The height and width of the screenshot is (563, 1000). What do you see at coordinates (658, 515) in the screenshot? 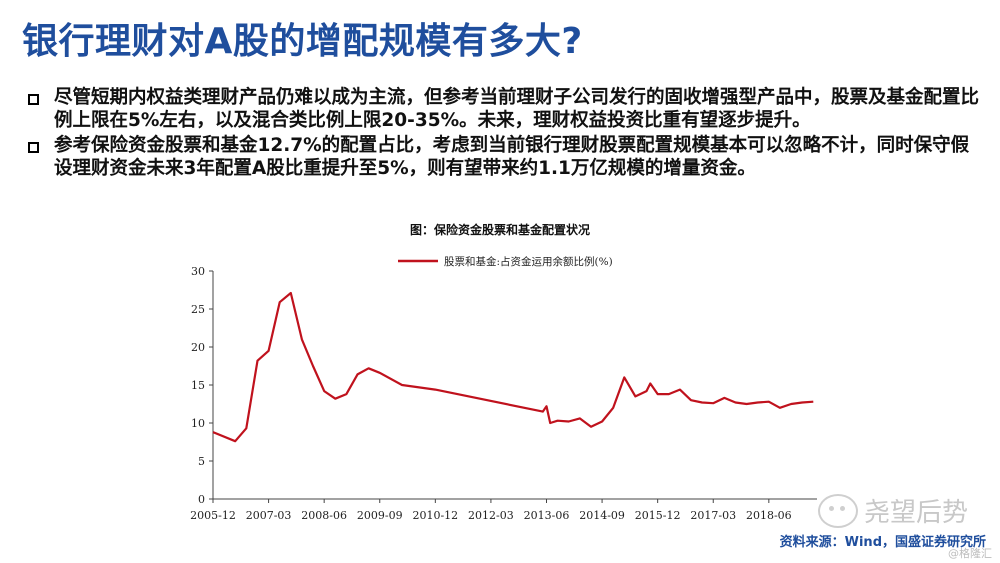
I see `x-tick-label: 2015-12` at bounding box center [658, 515].